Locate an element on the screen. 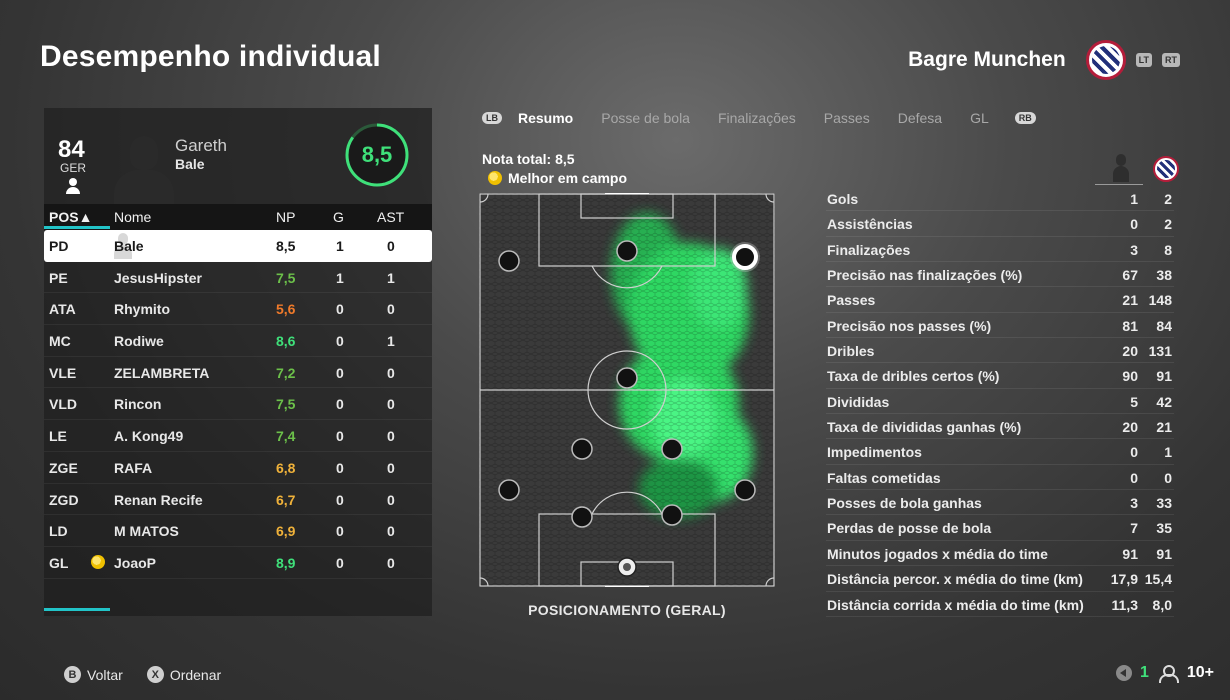 This screenshot has width=1230, height=700. stat-player-value: 3 is located at coordinates (1134, 503).